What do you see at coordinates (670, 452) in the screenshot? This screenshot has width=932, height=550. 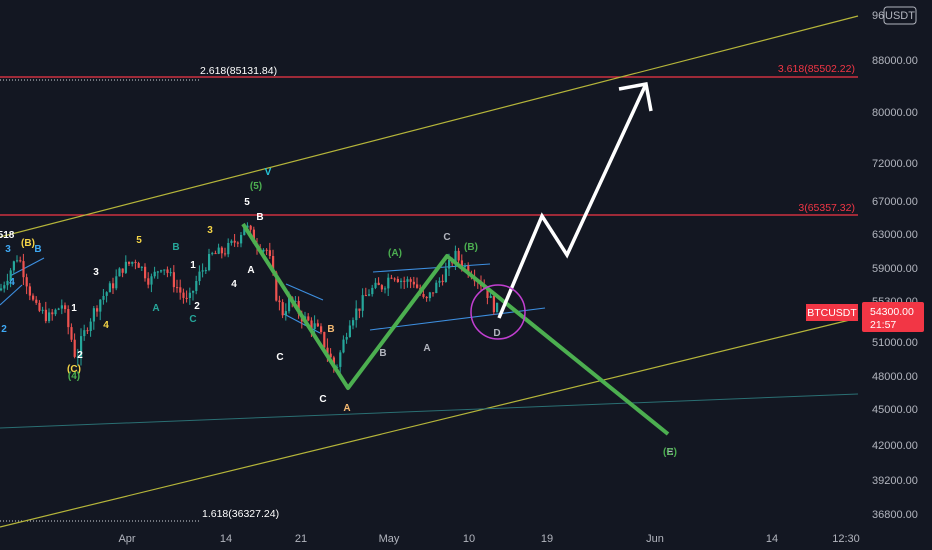 I see `wave-label-36: (C)` at bounding box center [670, 452].